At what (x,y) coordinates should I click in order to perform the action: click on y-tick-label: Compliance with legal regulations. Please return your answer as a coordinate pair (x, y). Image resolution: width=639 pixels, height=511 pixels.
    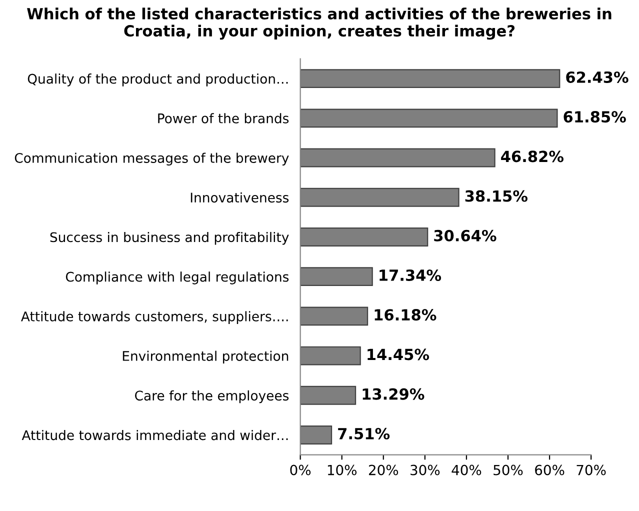
    Looking at the image, I should click on (177, 278).